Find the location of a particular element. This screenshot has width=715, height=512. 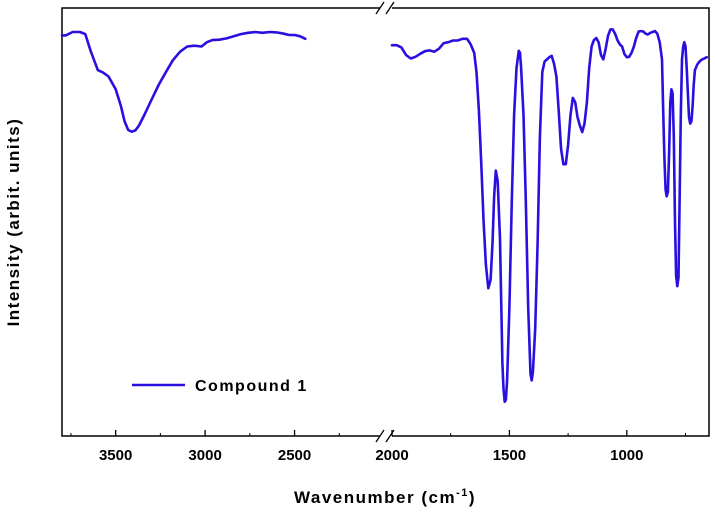

x-tick-label-2500: 2500 is located at coordinates (294, 455).